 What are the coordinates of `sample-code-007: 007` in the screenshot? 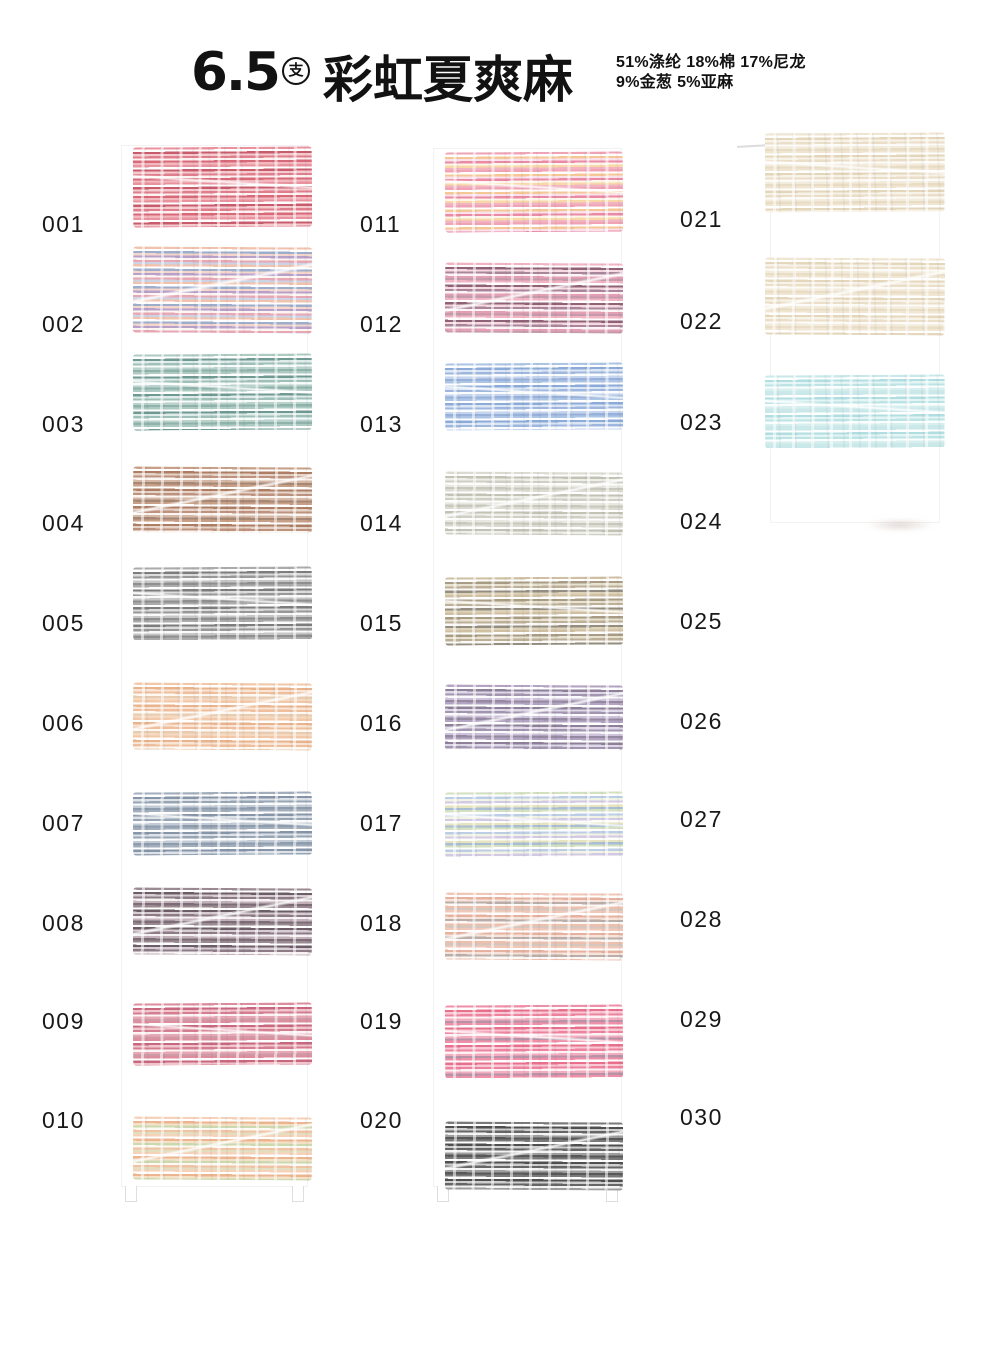 It's located at (63, 823).